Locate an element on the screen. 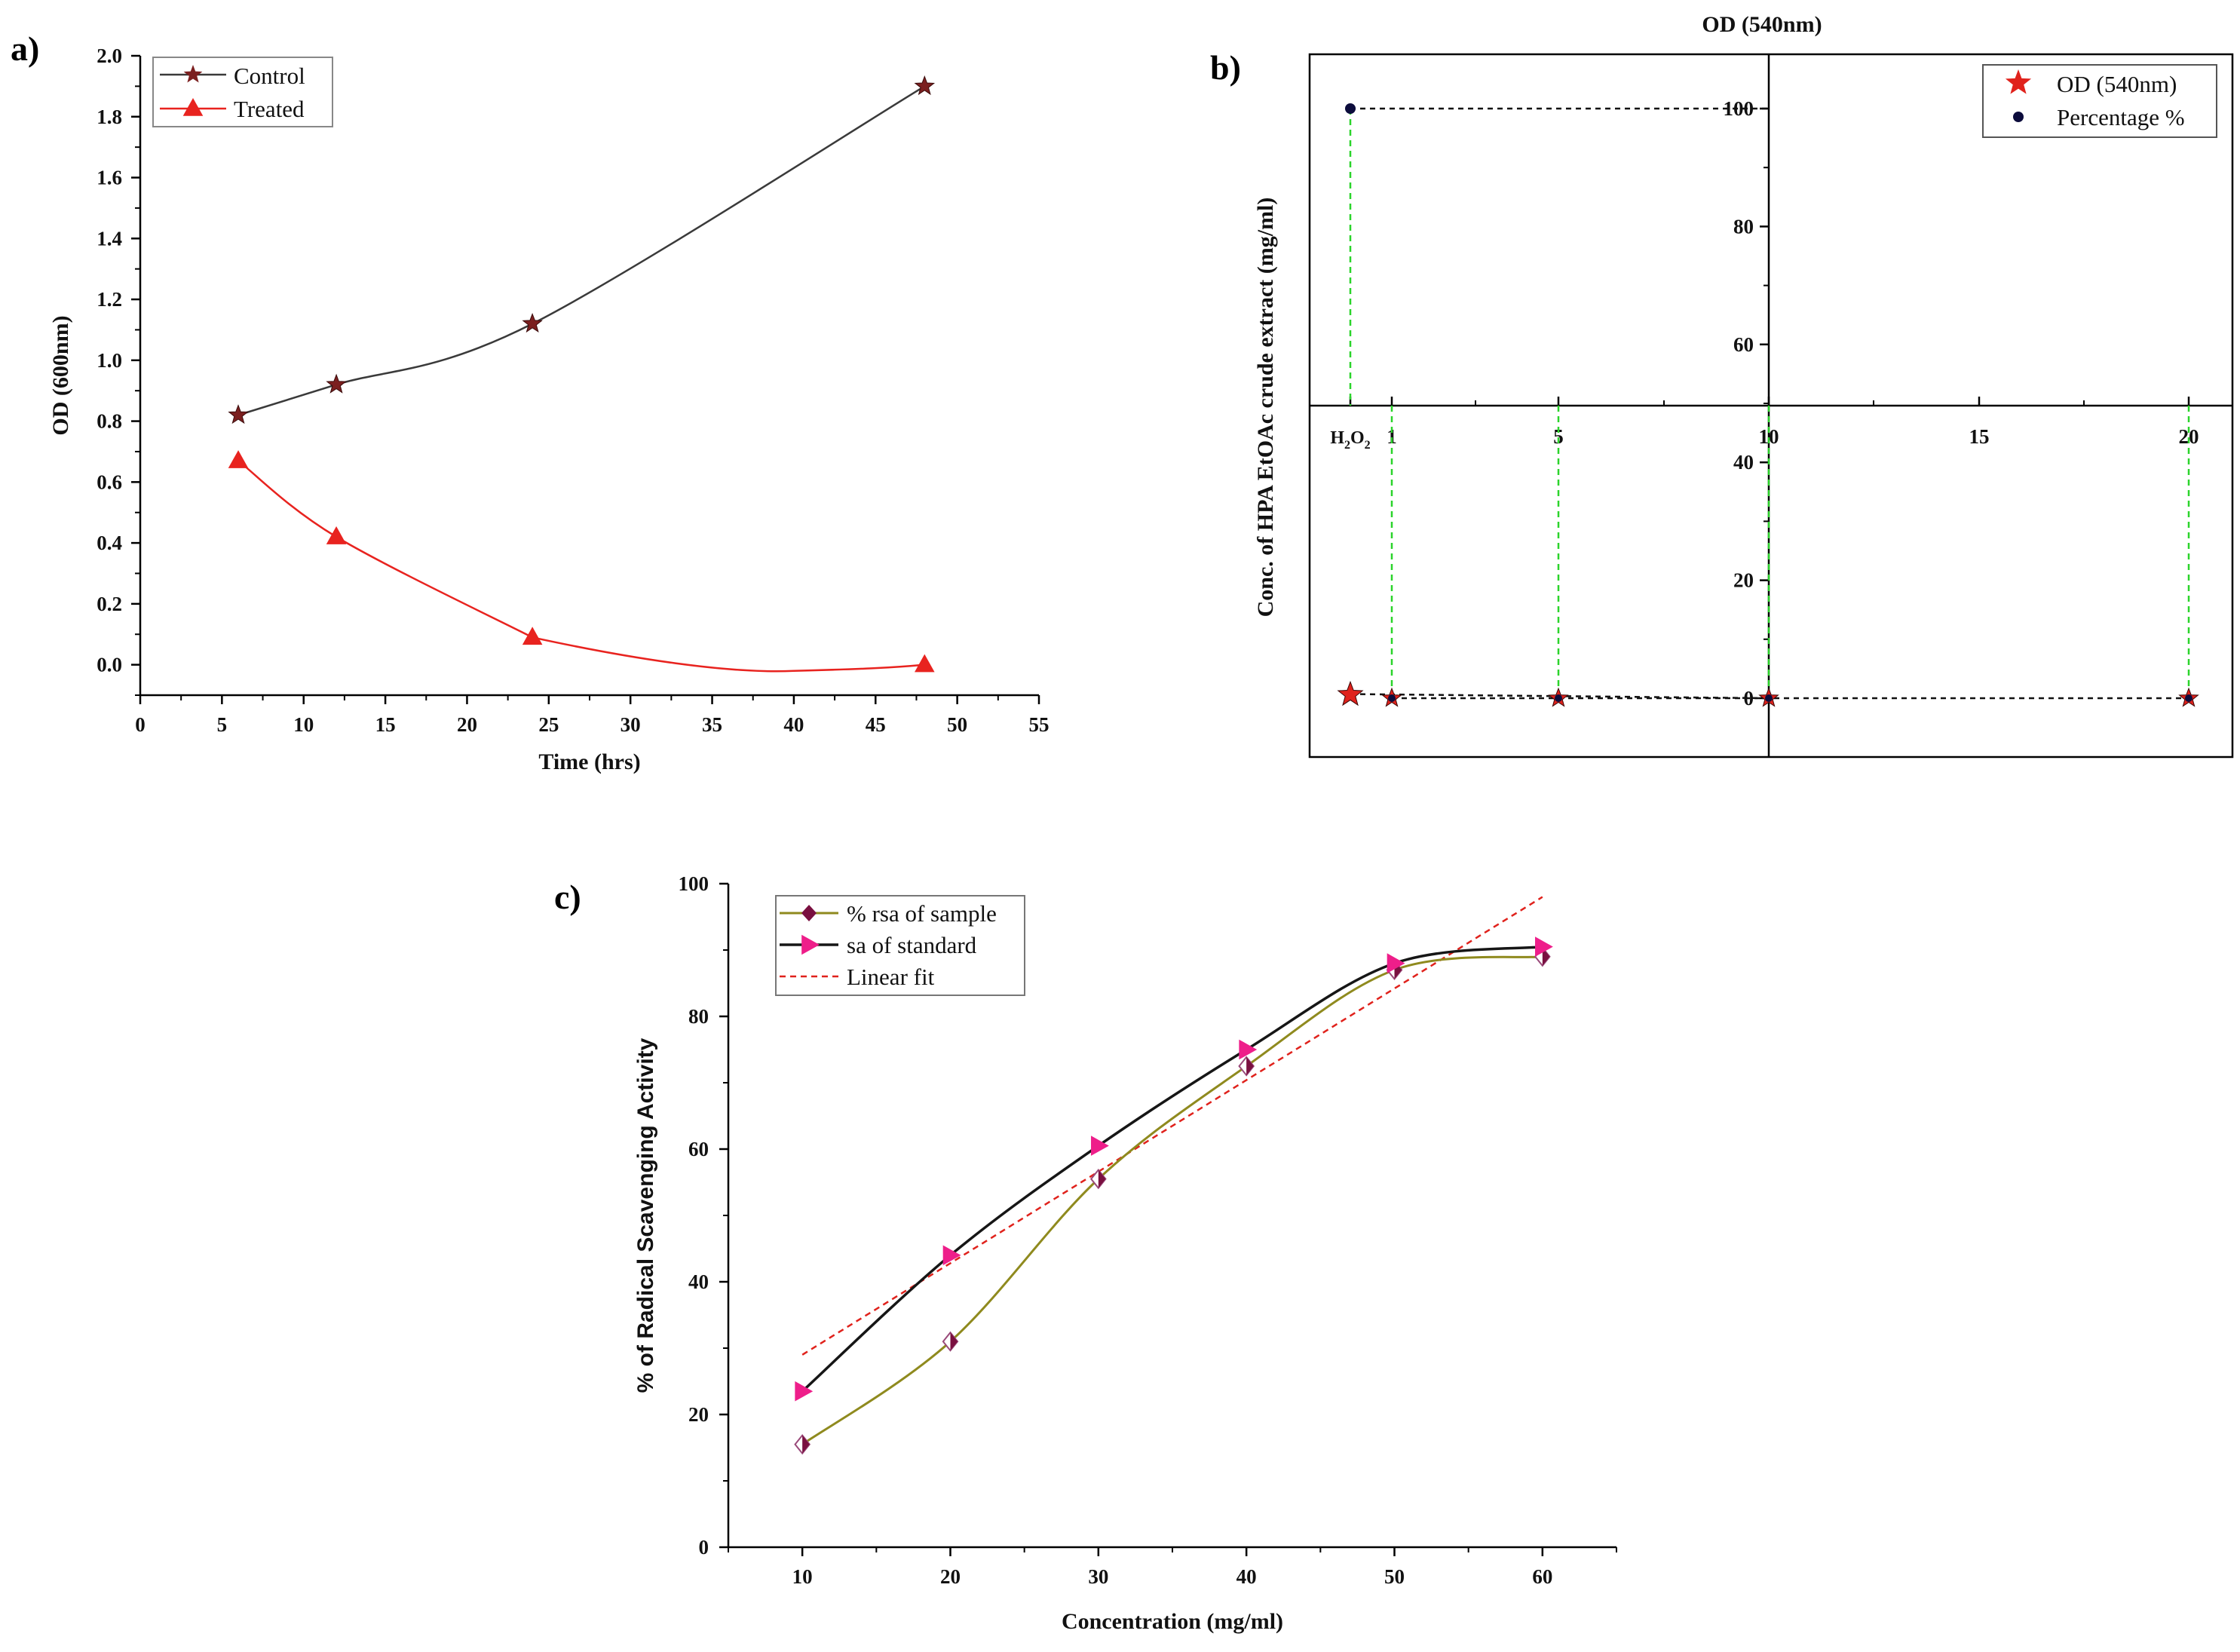  c-y-tick-label: 0 is located at coordinates (704, 1548).